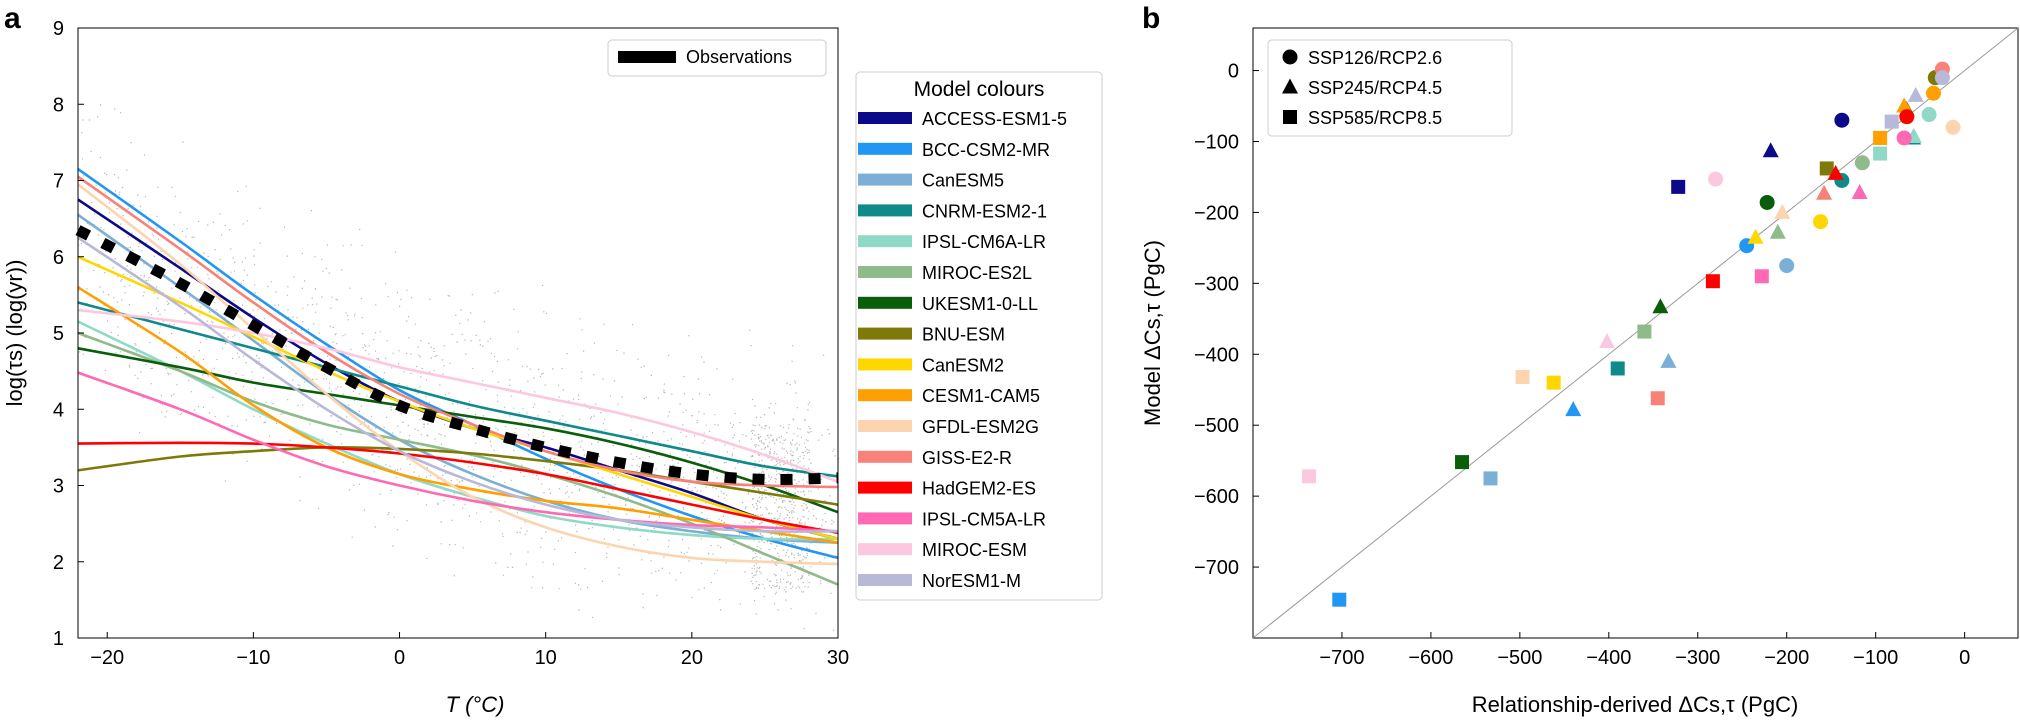 This screenshot has width=2020, height=724. Describe the element at coordinates (980, 427) in the screenshot. I see `legend-label-gfdl-esm2g: GFDL-ESM2G` at that location.